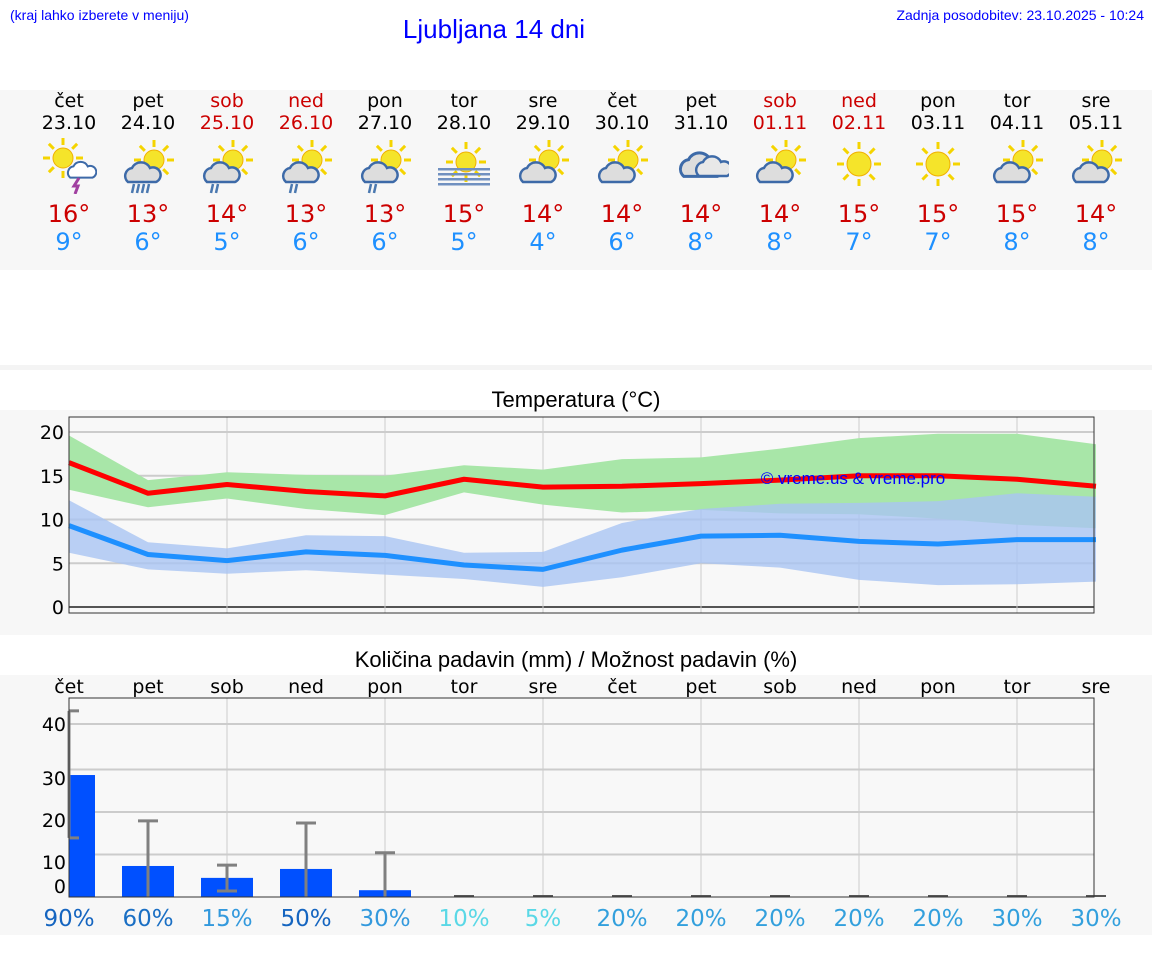  What do you see at coordinates (148, 123) in the screenshot?
I see `day-date: 24.10` at bounding box center [148, 123].